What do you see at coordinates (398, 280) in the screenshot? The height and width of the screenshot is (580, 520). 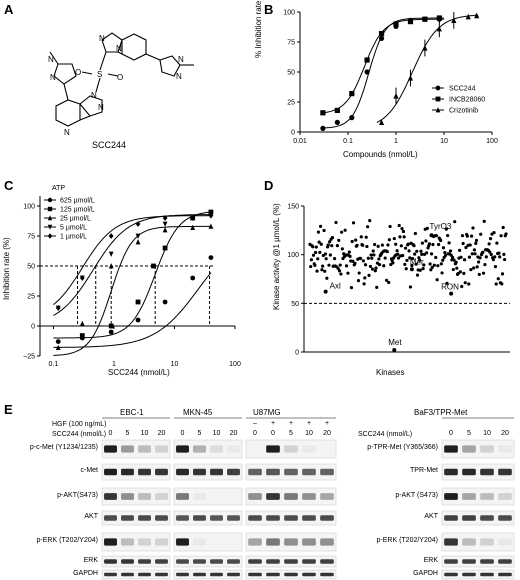 I see `chart-d: 0 50 100 150 TyrO3 Mer Axl RON Met` at bounding box center [398, 280].